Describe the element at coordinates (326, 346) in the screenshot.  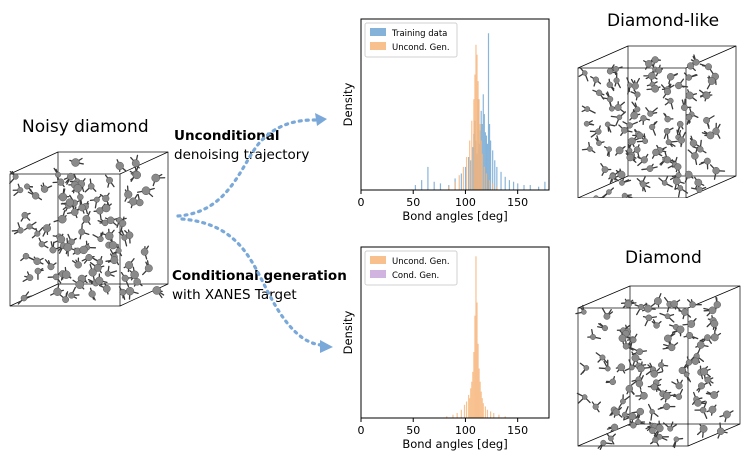
I see `conditional-arrowhead` at that location.